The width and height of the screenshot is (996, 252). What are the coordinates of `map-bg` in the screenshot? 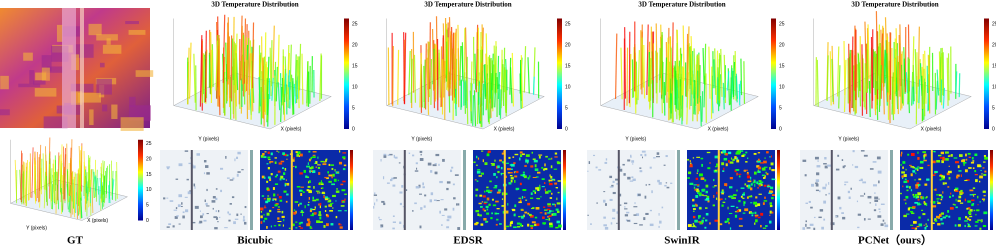 It's located at (631, 190).